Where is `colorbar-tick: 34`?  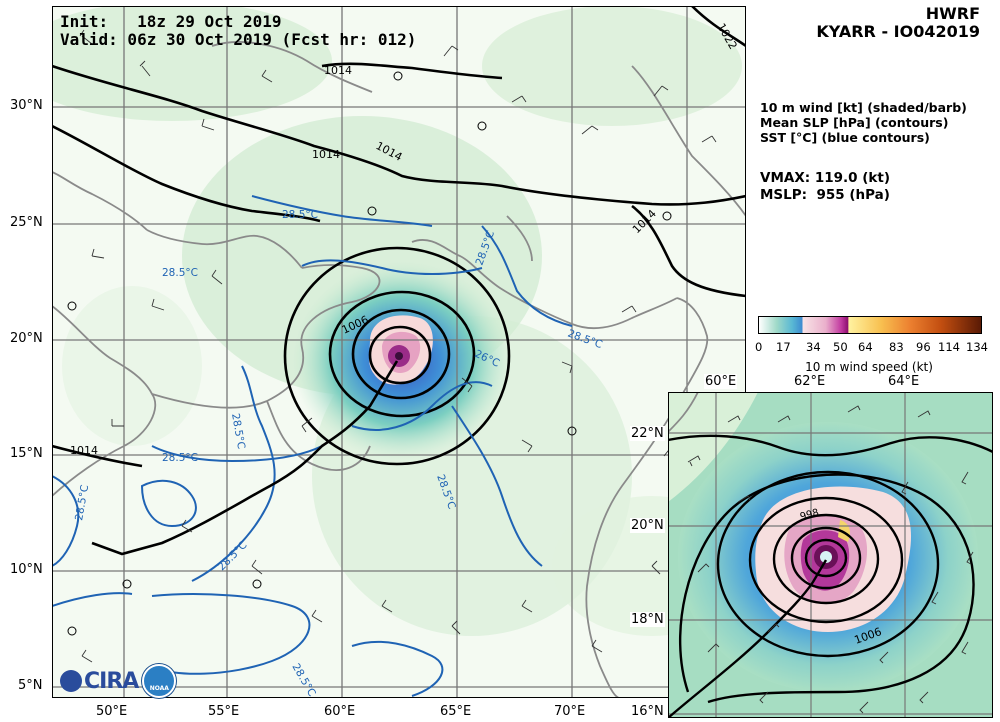 colorbar-tick: 34 is located at coordinates (813, 347).